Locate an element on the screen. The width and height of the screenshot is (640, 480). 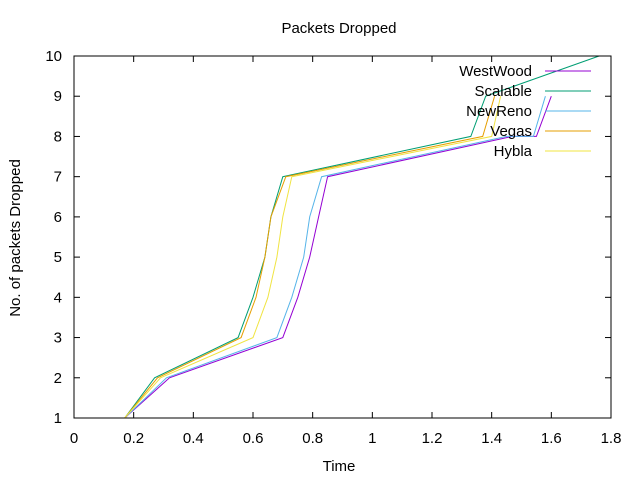
y-tick-label: 3 is located at coordinates (58, 338).